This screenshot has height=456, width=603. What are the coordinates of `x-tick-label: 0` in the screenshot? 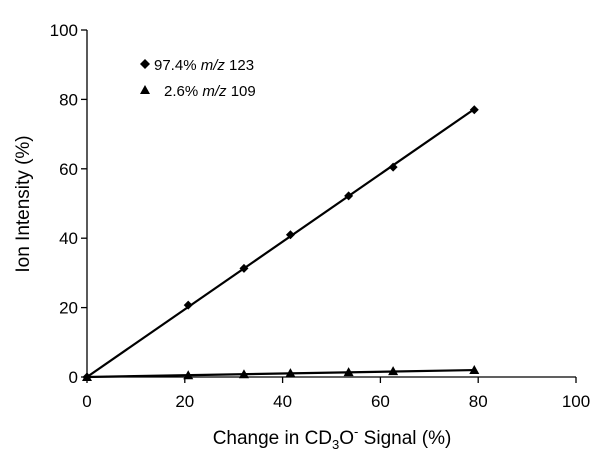 It's located at (86, 401).